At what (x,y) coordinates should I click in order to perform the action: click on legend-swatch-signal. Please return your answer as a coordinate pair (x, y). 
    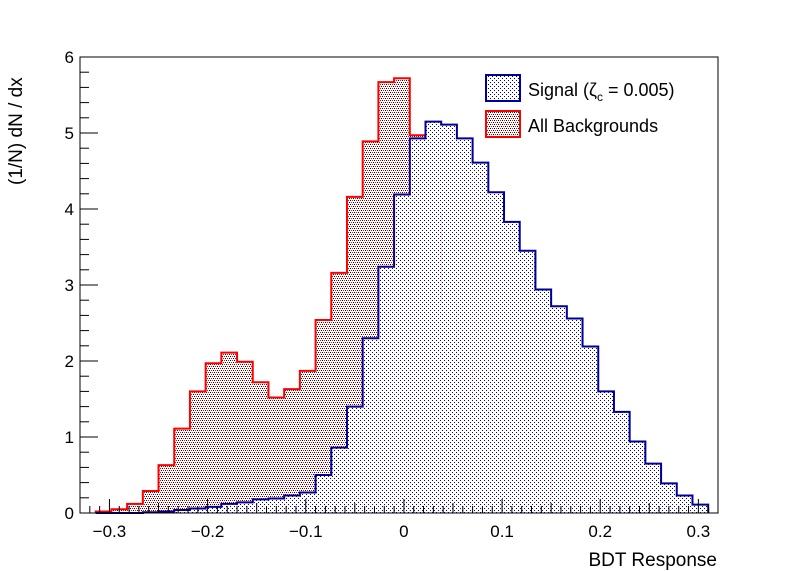
    Looking at the image, I should click on (503, 88).